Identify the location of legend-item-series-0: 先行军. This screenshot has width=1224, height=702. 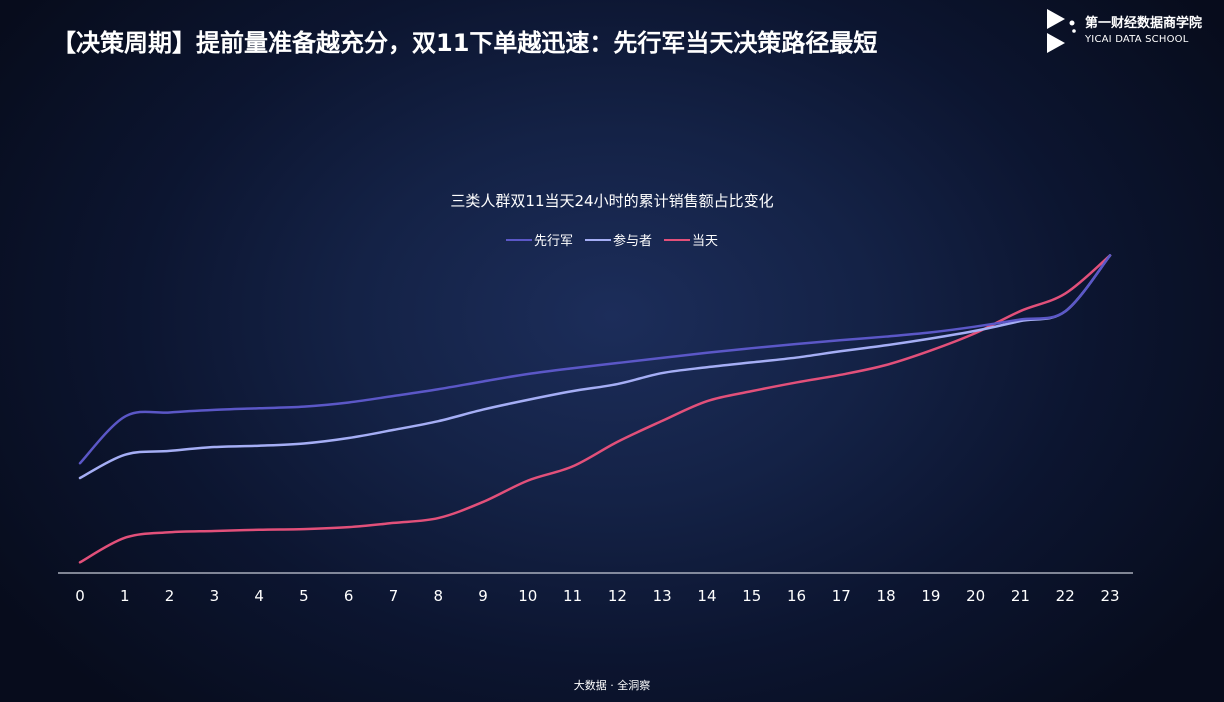
(539, 239).